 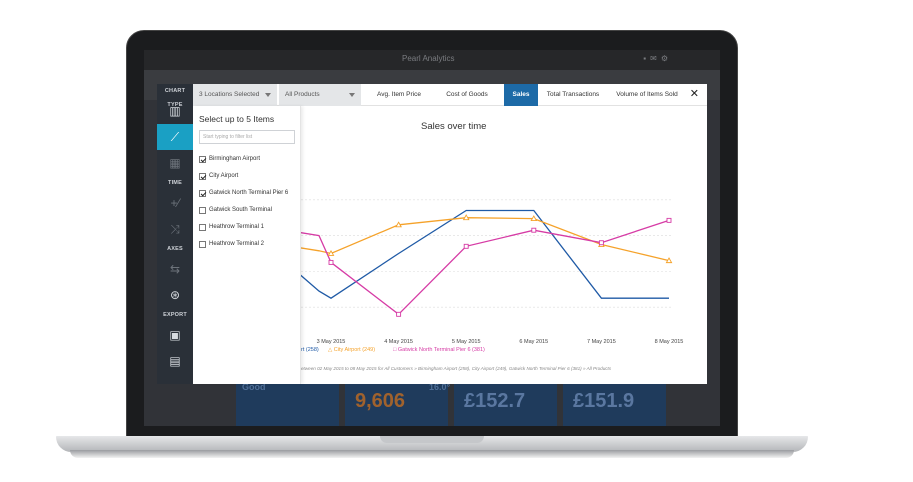 I want to click on locations-dropdown: 3 Locations Selected, so click(x=235, y=95).